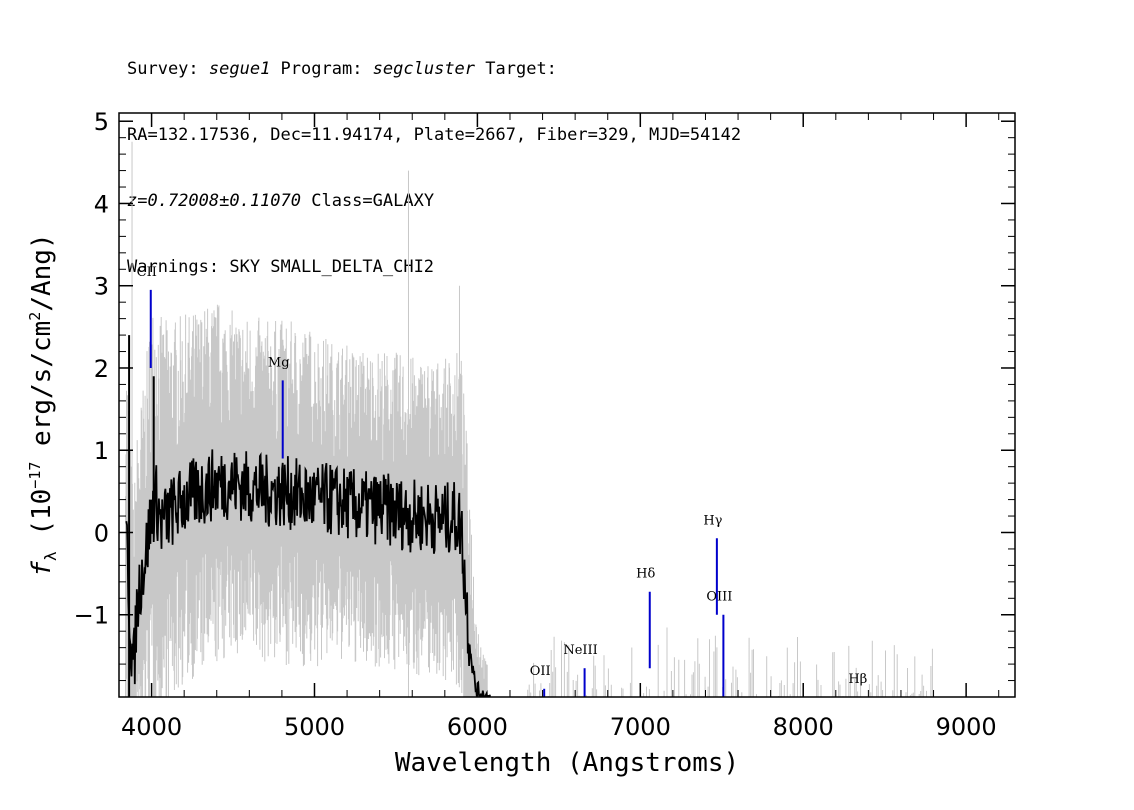  Describe the element at coordinates (719, 597) in the screenshot. I see `line-label: OIII` at that location.